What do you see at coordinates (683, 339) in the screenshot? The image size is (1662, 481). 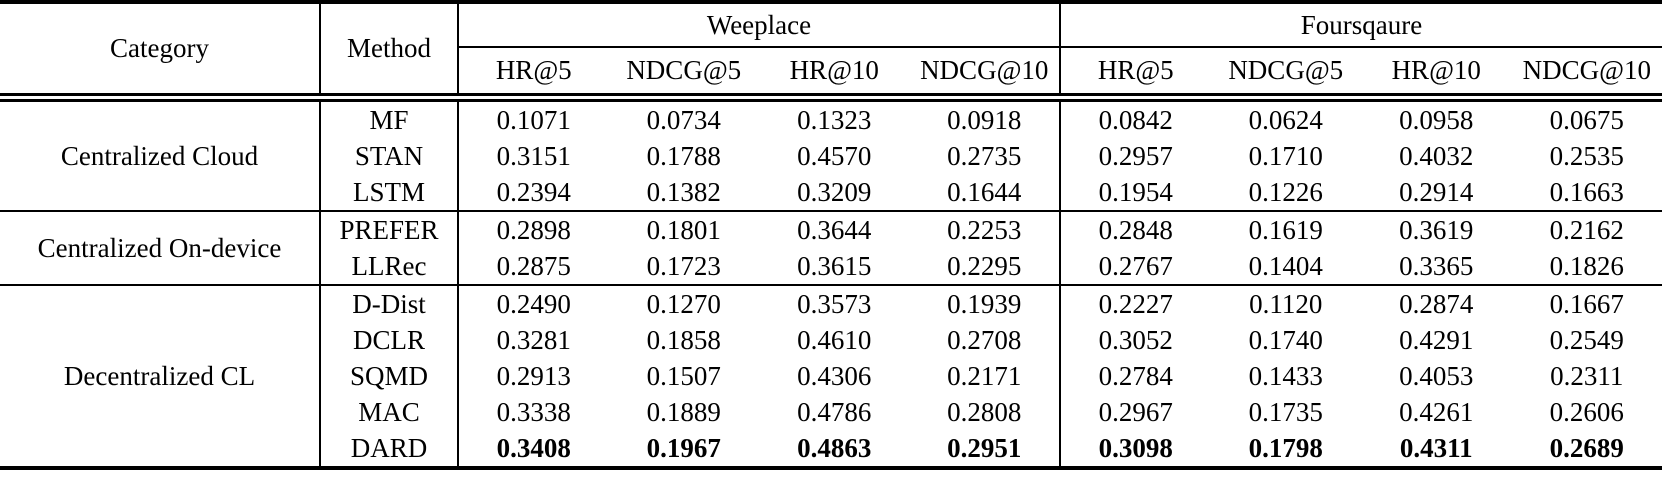 I see `value-cell: 0.1858` at bounding box center [683, 339].